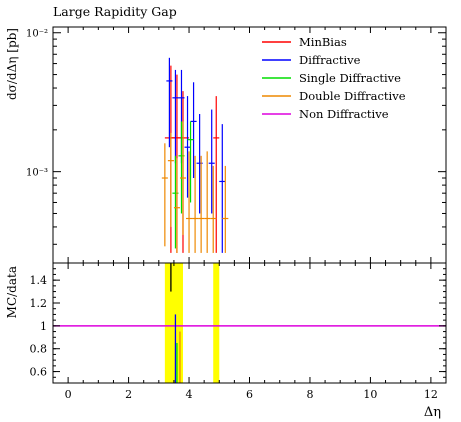  Describe the element at coordinates (189, 394) in the screenshot. I see `x-tick-label: 4` at that location.